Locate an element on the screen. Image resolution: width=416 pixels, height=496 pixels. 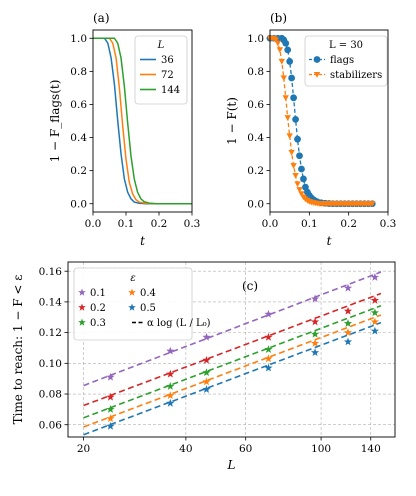
y-axis-label: 1 − F(t) is located at coordinates (232, 121).